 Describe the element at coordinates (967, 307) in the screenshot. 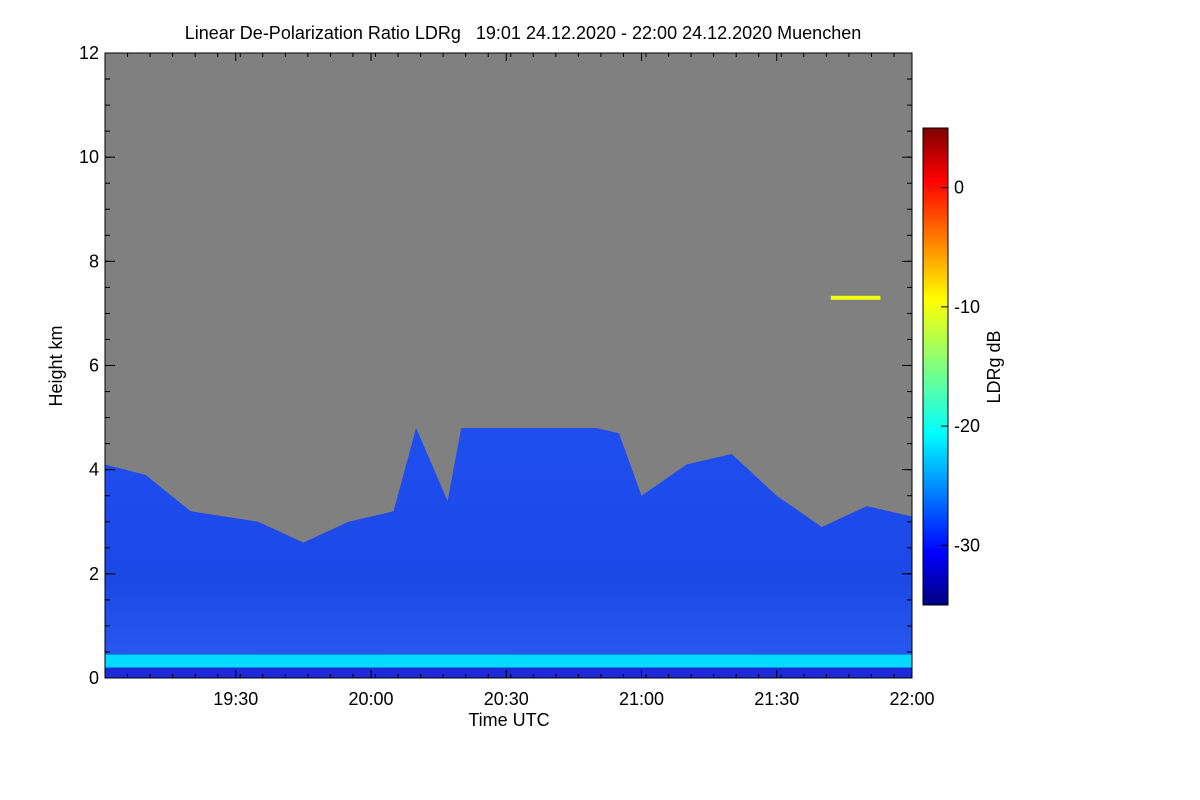

I see `colorbar-tick-label: -10` at that location.